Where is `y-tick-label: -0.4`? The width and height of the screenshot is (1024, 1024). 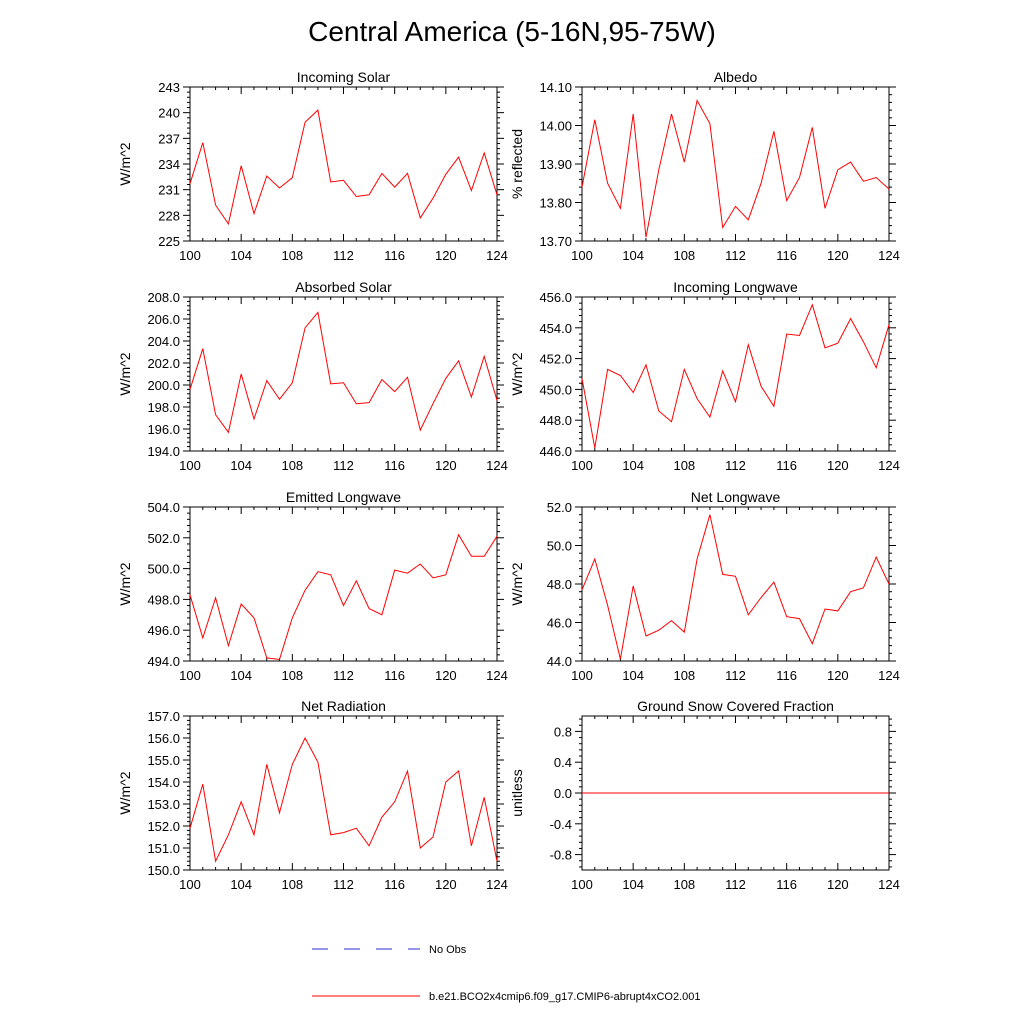 y-tick-label: -0.4 is located at coordinates (561, 824).